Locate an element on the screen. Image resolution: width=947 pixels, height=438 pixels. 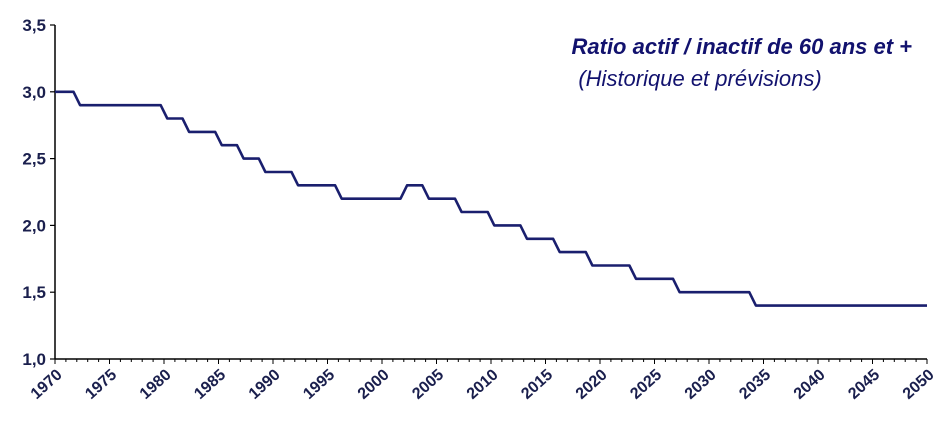
x-tick-label: 1985 is located at coordinates (210, 384).